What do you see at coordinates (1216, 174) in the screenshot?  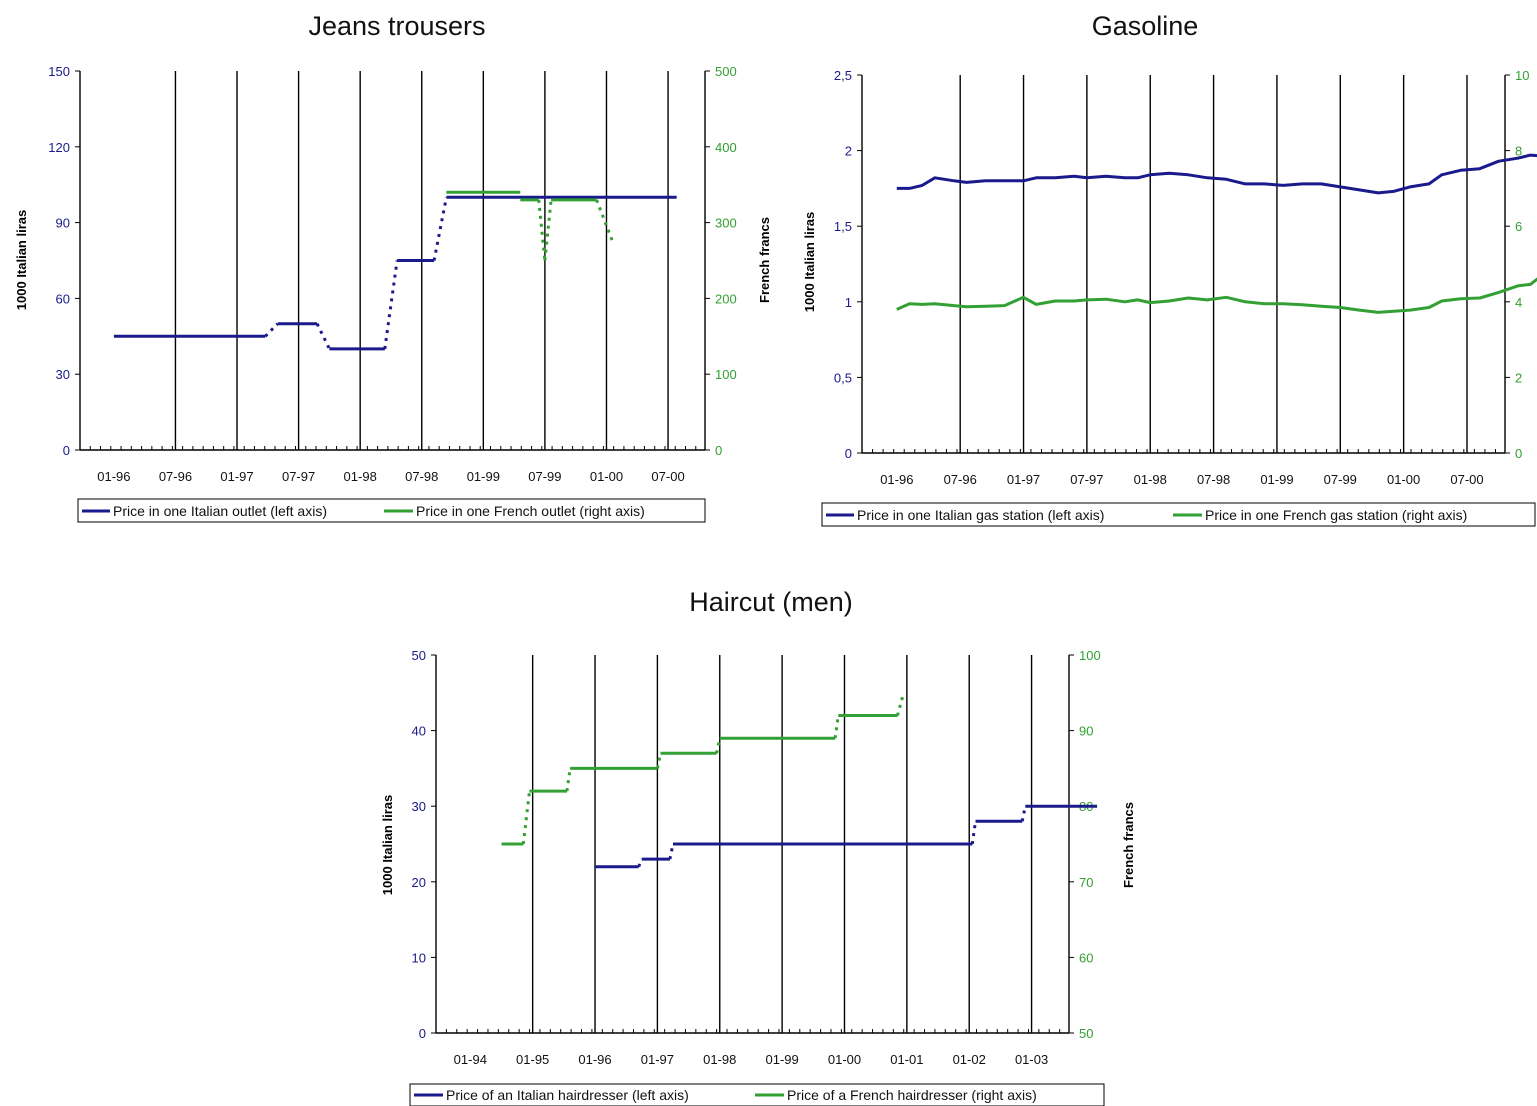 I see `series-italian-line` at bounding box center [1216, 174].